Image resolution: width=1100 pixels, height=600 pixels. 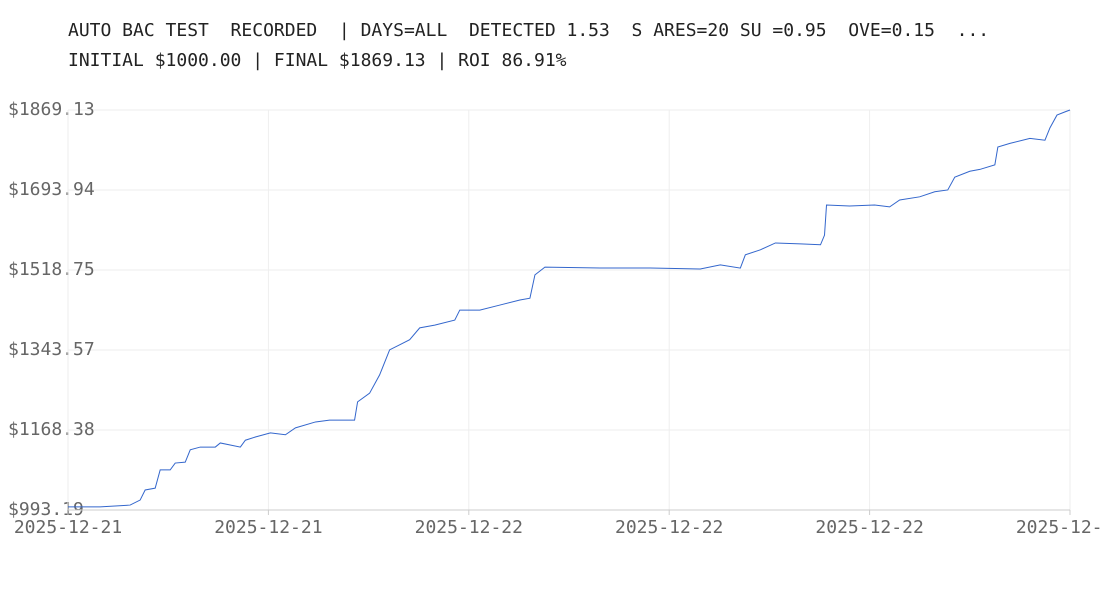 What do you see at coordinates (46, 509) in the screenshot?
I see `y-tick-label: $993.19` at bounding box center [46, 509].